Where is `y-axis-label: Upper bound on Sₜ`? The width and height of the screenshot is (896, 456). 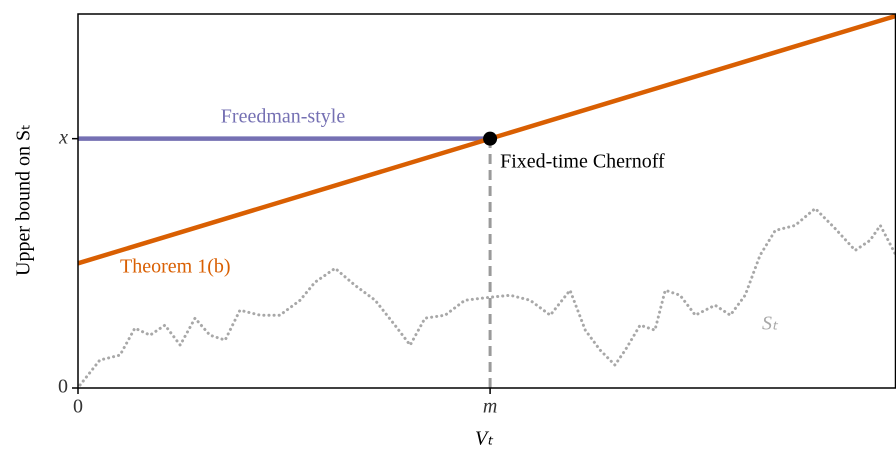 y-axis-label: Upper bound on Sₜ is located at coordinates (24, 200).